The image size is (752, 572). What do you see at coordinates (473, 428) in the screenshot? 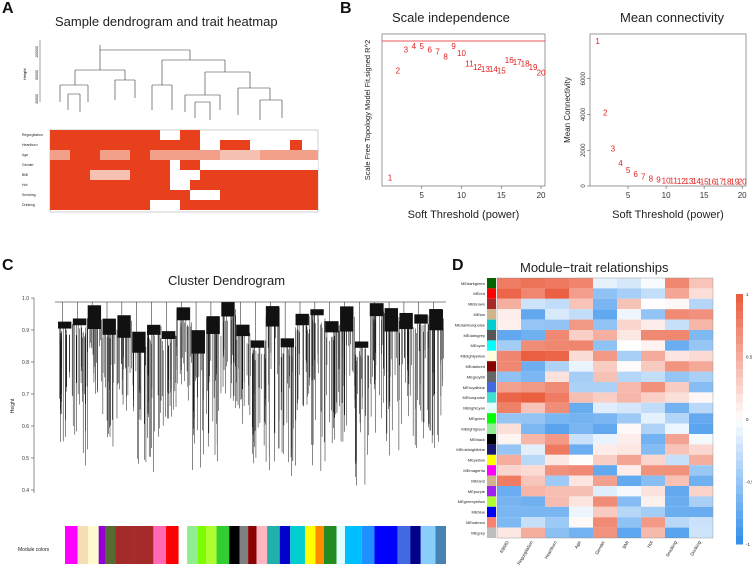
I see `module-label: MElightgreen` at bounding box center [473, 428].